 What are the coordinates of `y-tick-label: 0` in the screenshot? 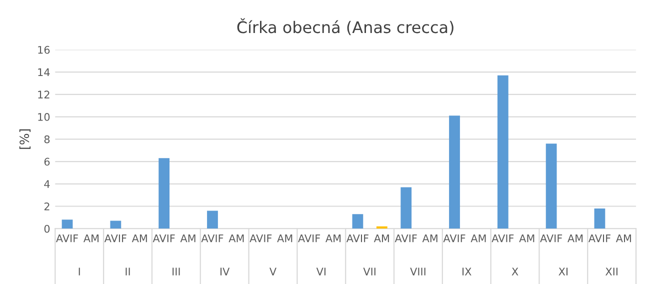 It's located at (47, 228).